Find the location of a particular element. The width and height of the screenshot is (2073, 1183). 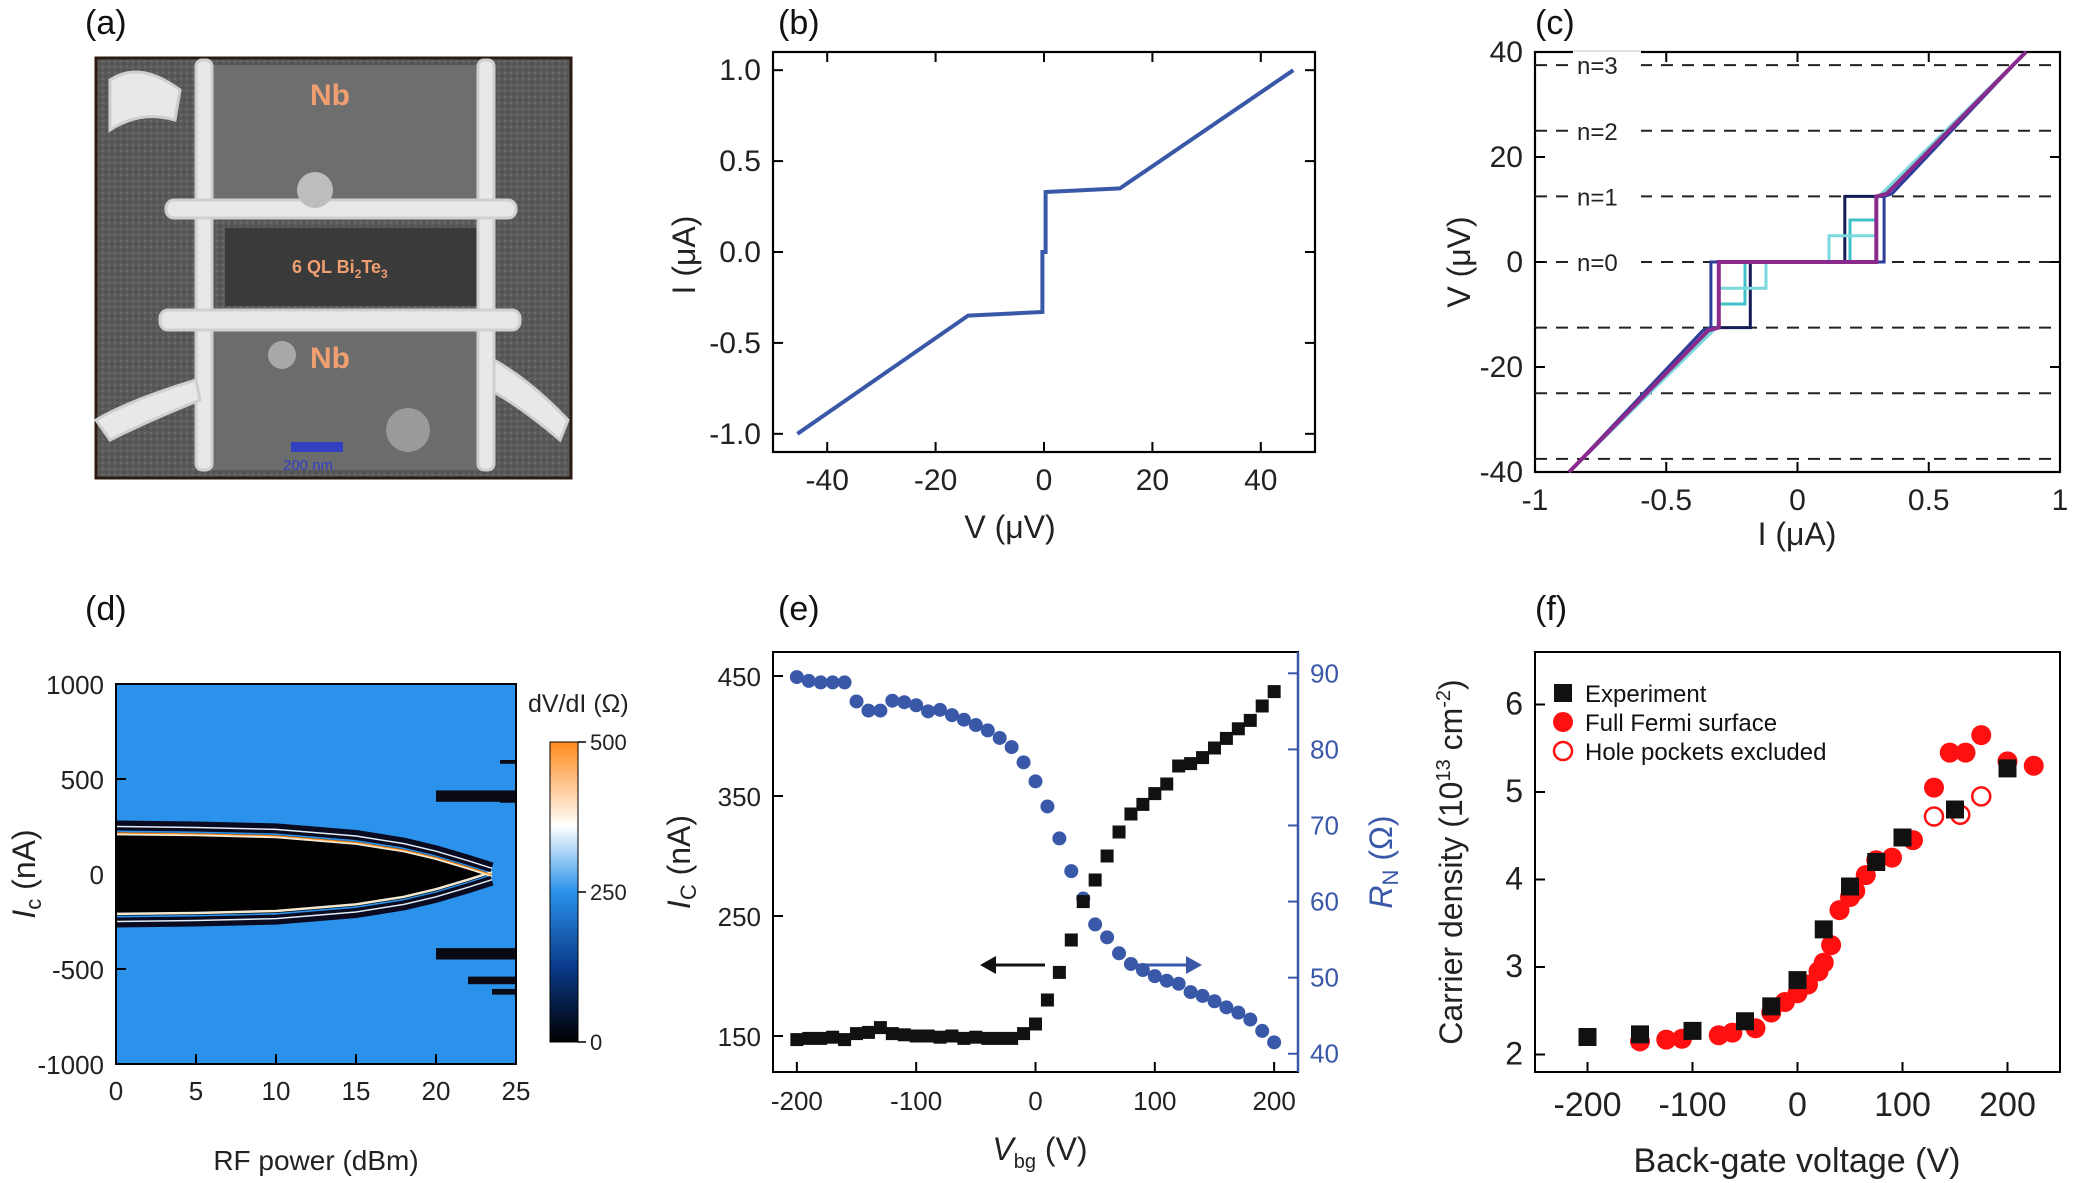

lobe-edge-orange is located at coordinates (304, 854).